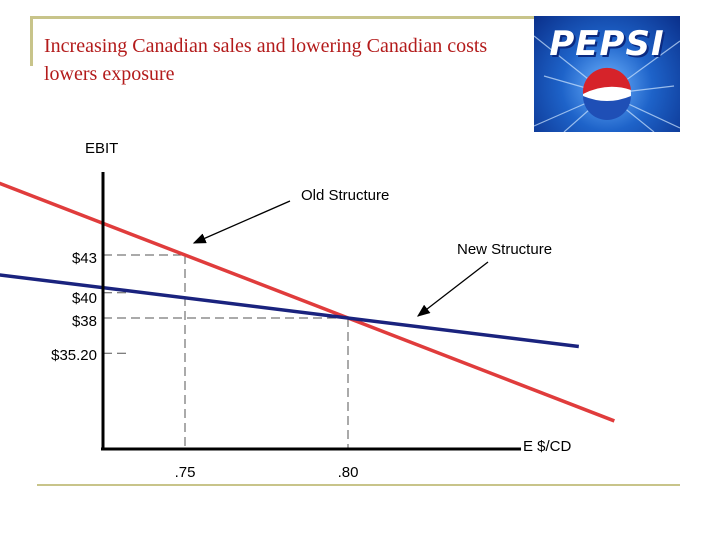  I want to click on x-tick-075: .75, so click(185, 472).